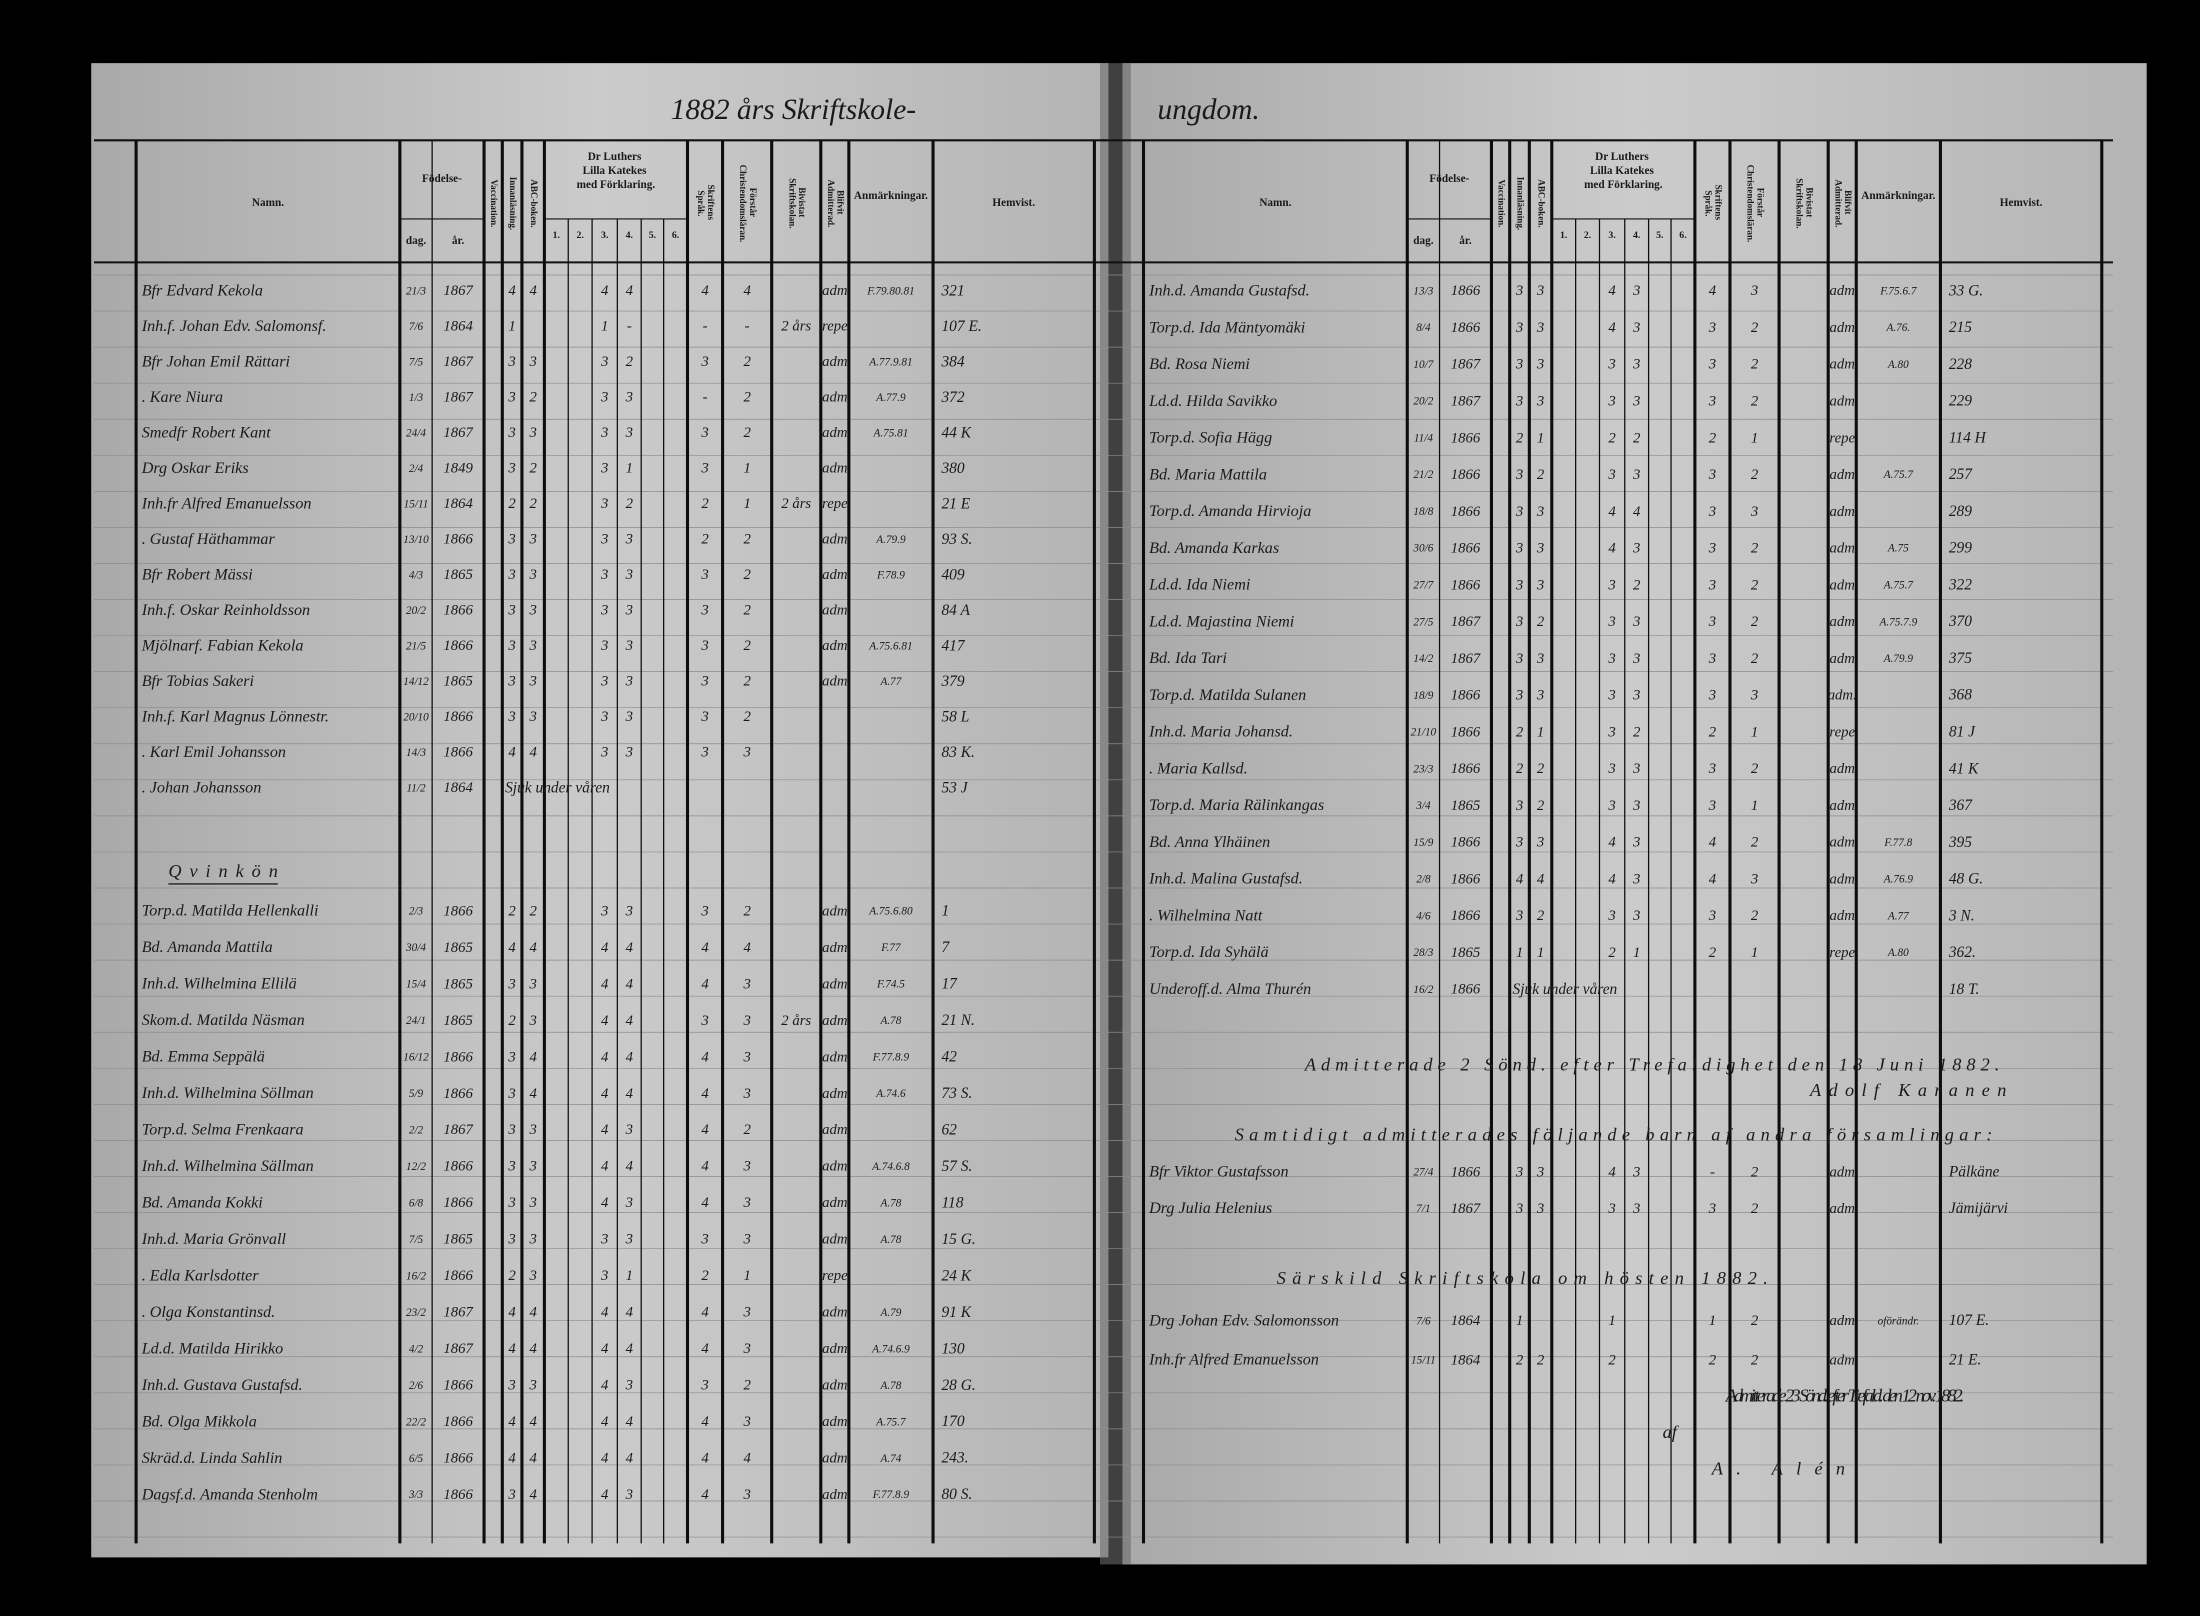 The image size is (2200, 1616). What do you see at coordinates (1208, 474) in the screenshot?
I see `person-name: Bd. Maria Mattila` at bounding box center [1208, 474].